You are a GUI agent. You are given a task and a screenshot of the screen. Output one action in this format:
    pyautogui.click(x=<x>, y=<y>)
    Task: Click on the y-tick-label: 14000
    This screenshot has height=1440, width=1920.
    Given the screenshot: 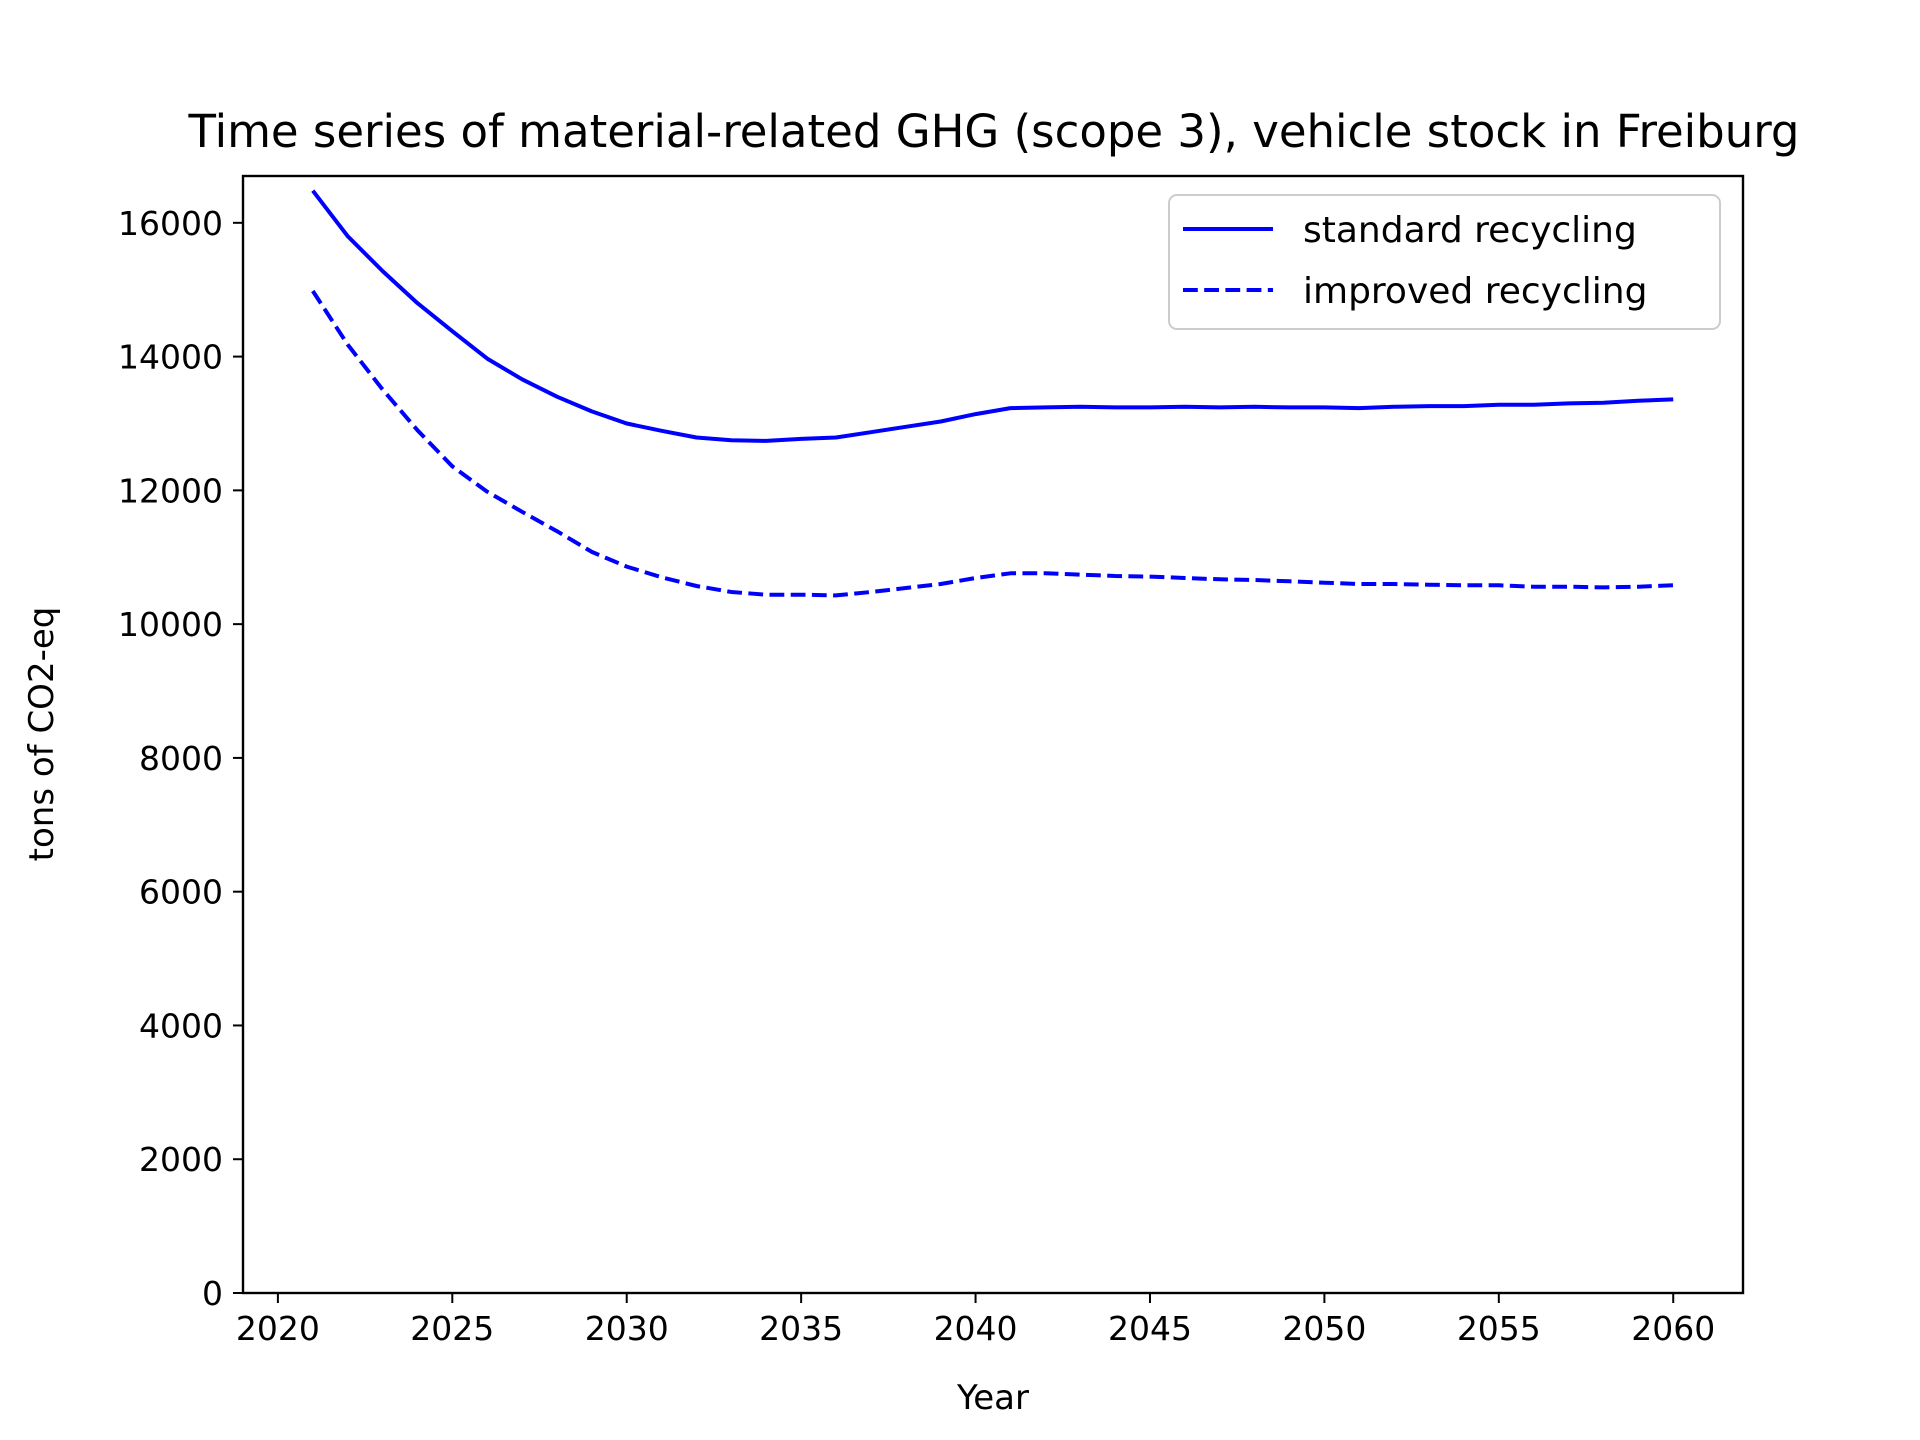 What is the action you would take?
    pyautogui.click(x=170, y=357)
    